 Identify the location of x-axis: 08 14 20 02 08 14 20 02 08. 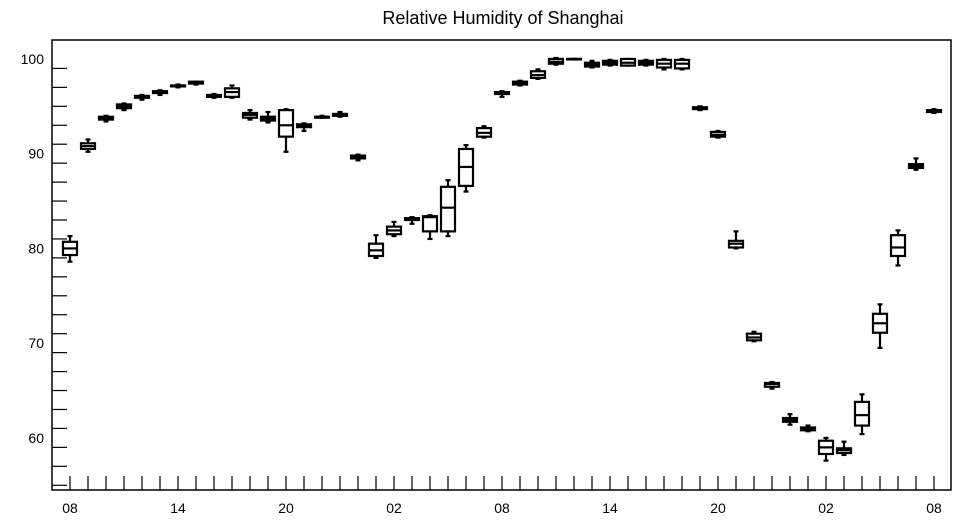
(502, 496).